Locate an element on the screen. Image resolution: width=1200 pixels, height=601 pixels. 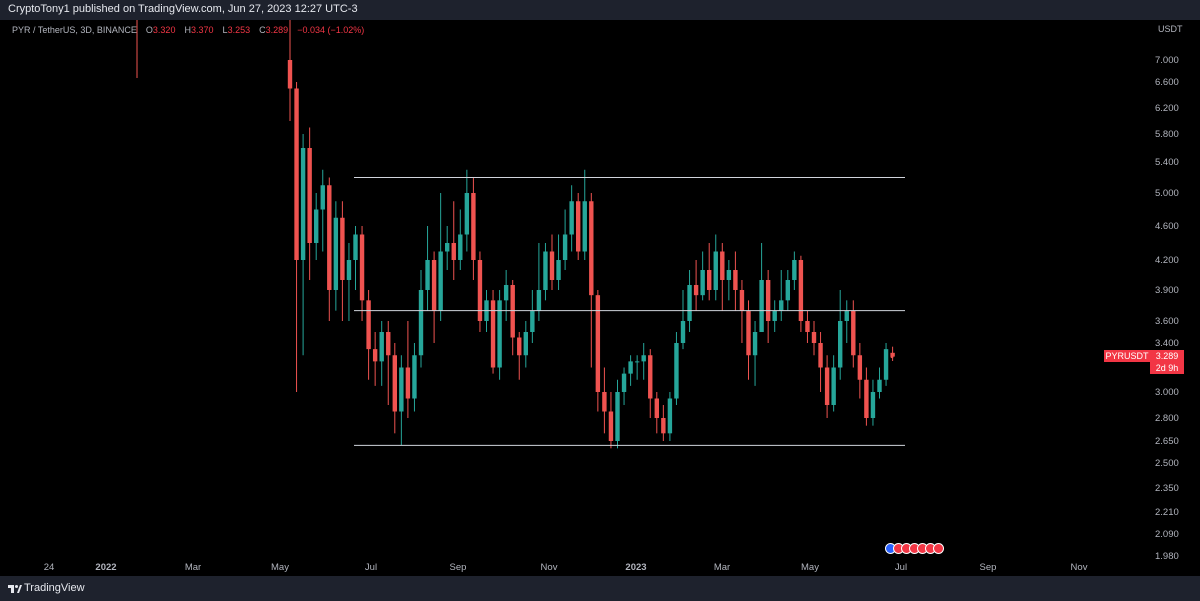
price-tick-label: 5.800 is located at coordinates (1167, 134).